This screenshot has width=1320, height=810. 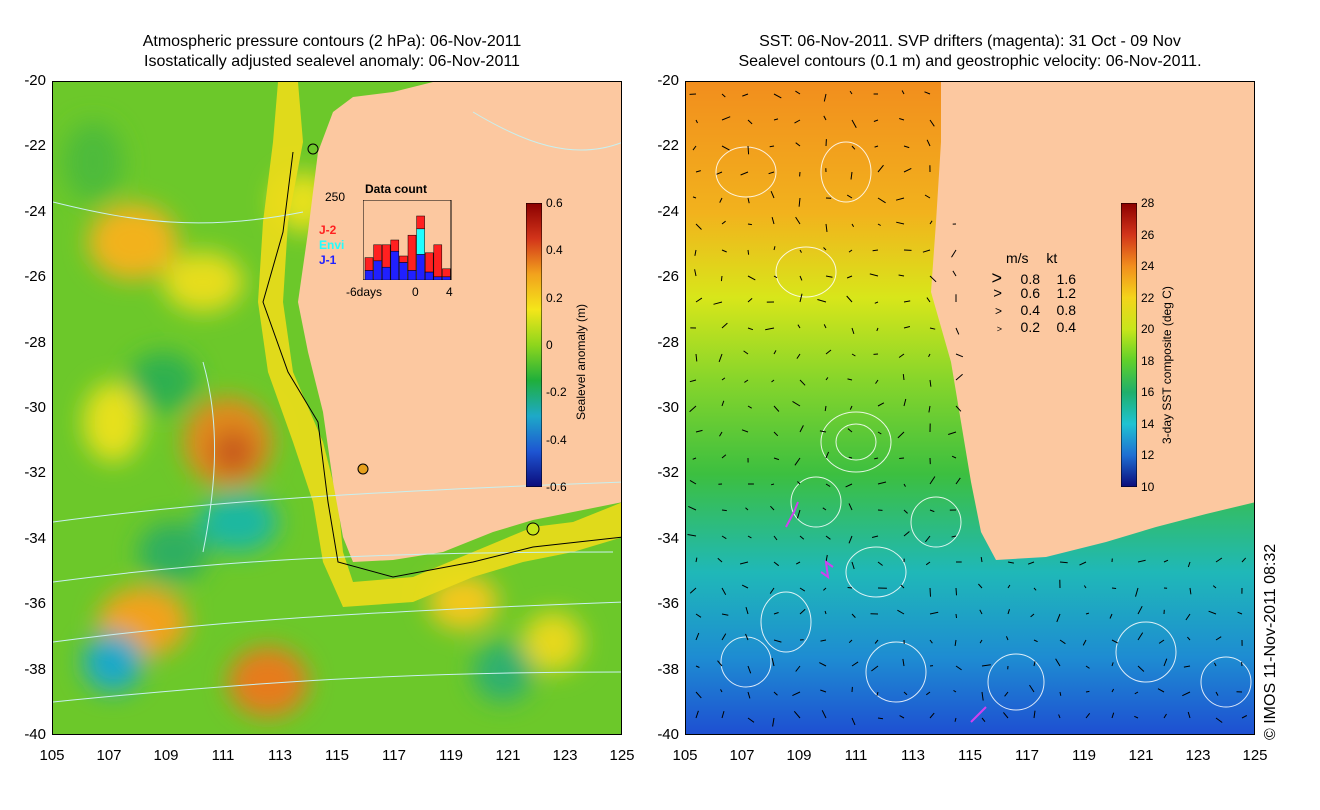 I want to click on colorbar-tick-label: 0.2, so click(x=554, y=297).